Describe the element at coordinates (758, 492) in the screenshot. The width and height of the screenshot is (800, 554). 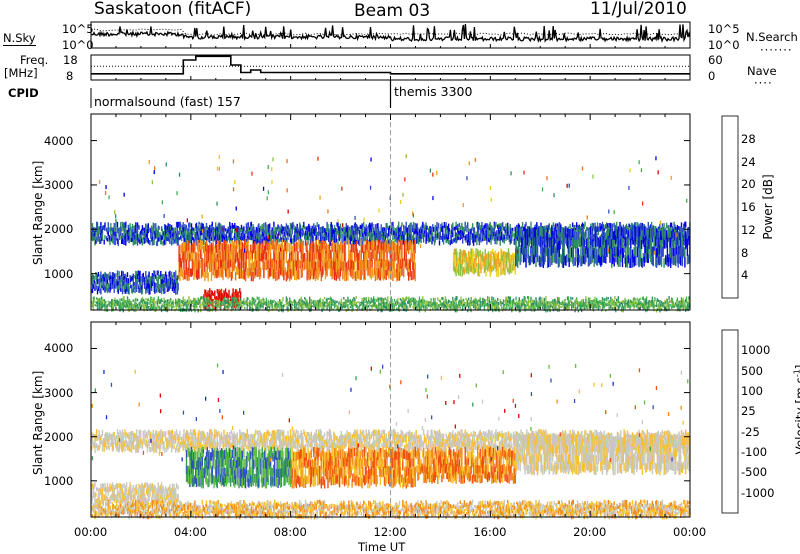
I see `velocity-colorbar-tick: -1000` at that location.